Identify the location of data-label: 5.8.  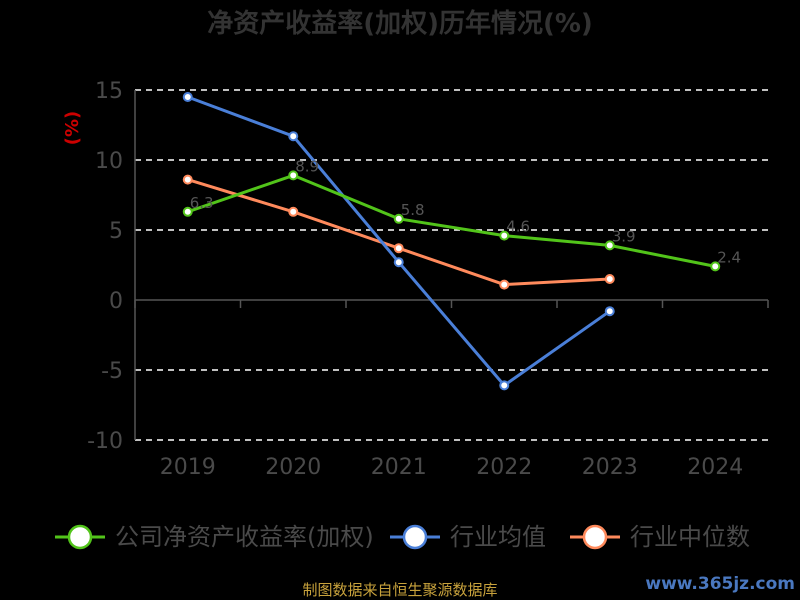
(413, 210).